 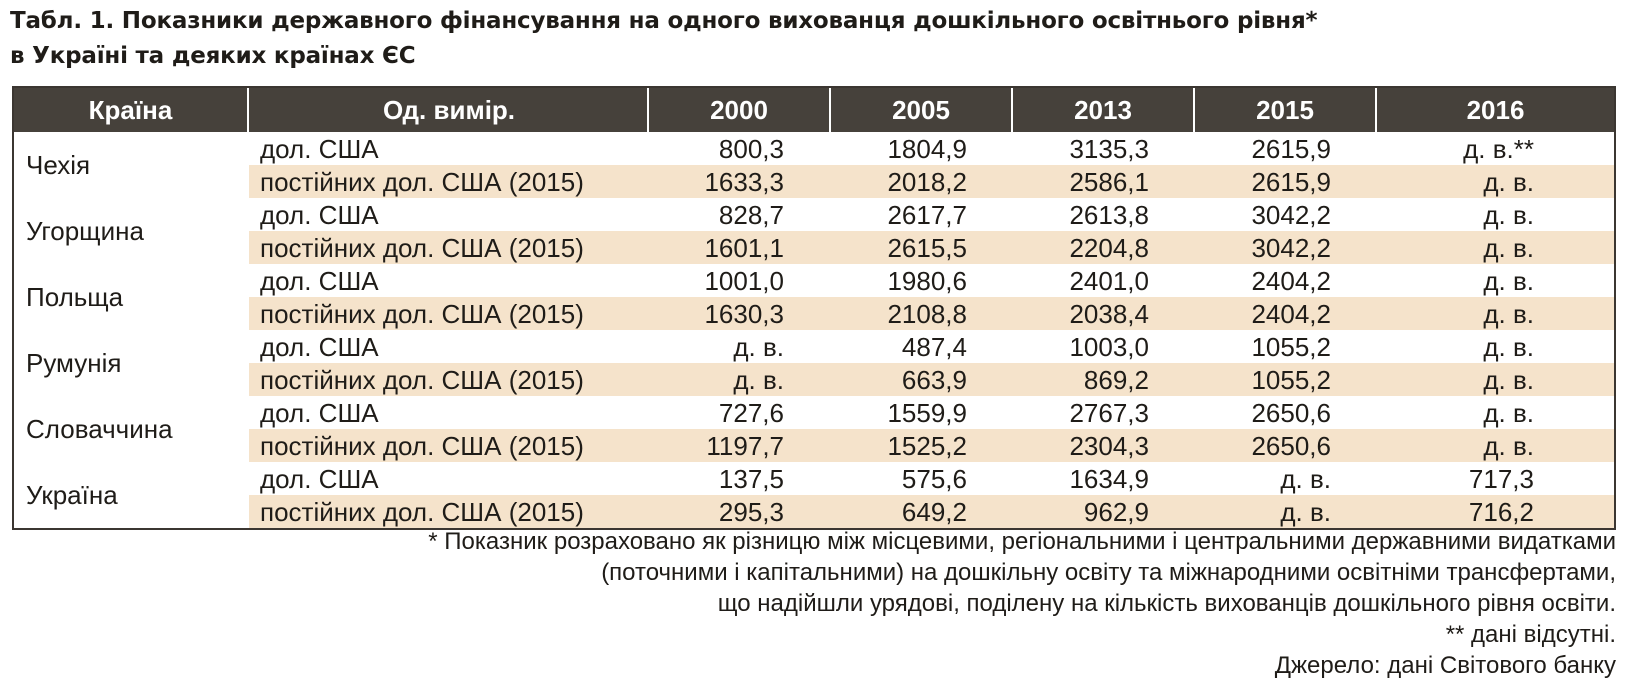 What do you see at coordinates (1109, 413) in the screenshot?
I see `value-cell: 2767,3` at bounding box center [1109, 413].